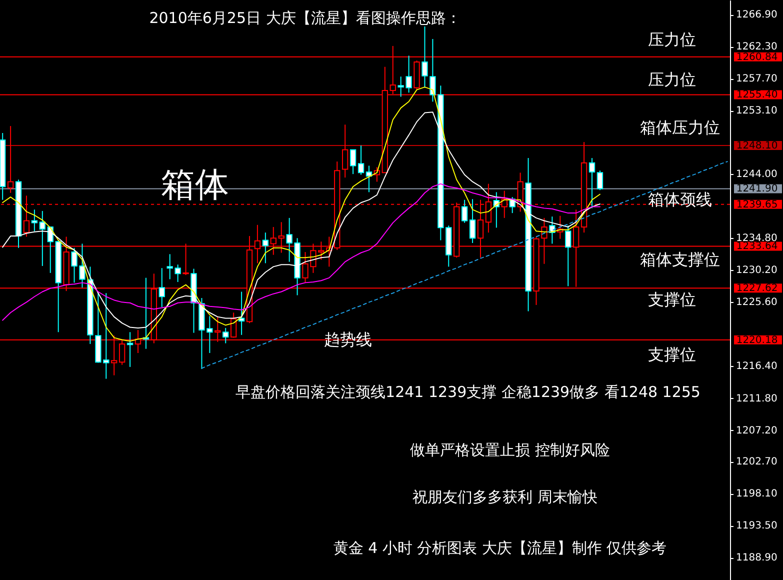 The image size is (783, 580). I want to click on ref-line-label: 1220.18, so click(757, 340).